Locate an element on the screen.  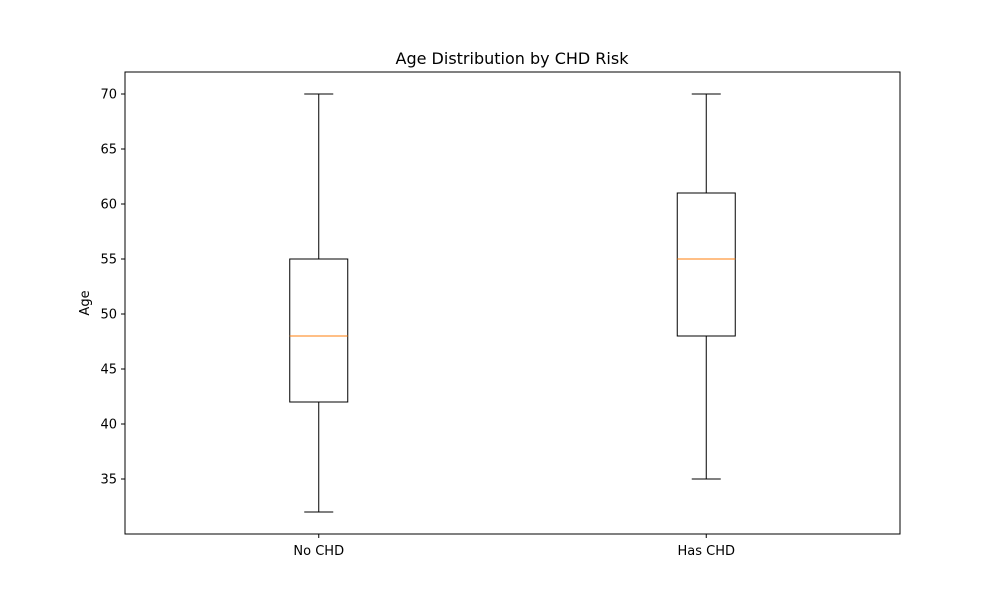
y-tick-label: 70 is located at coordinates (108, 95).